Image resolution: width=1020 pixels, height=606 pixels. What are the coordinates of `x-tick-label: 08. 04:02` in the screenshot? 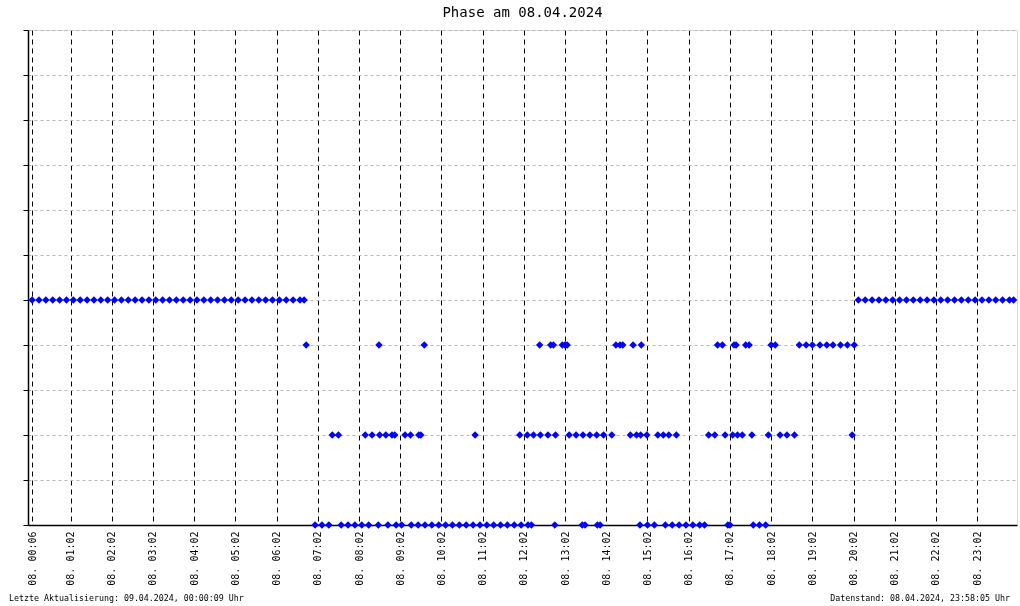 It's located at (194, 558).